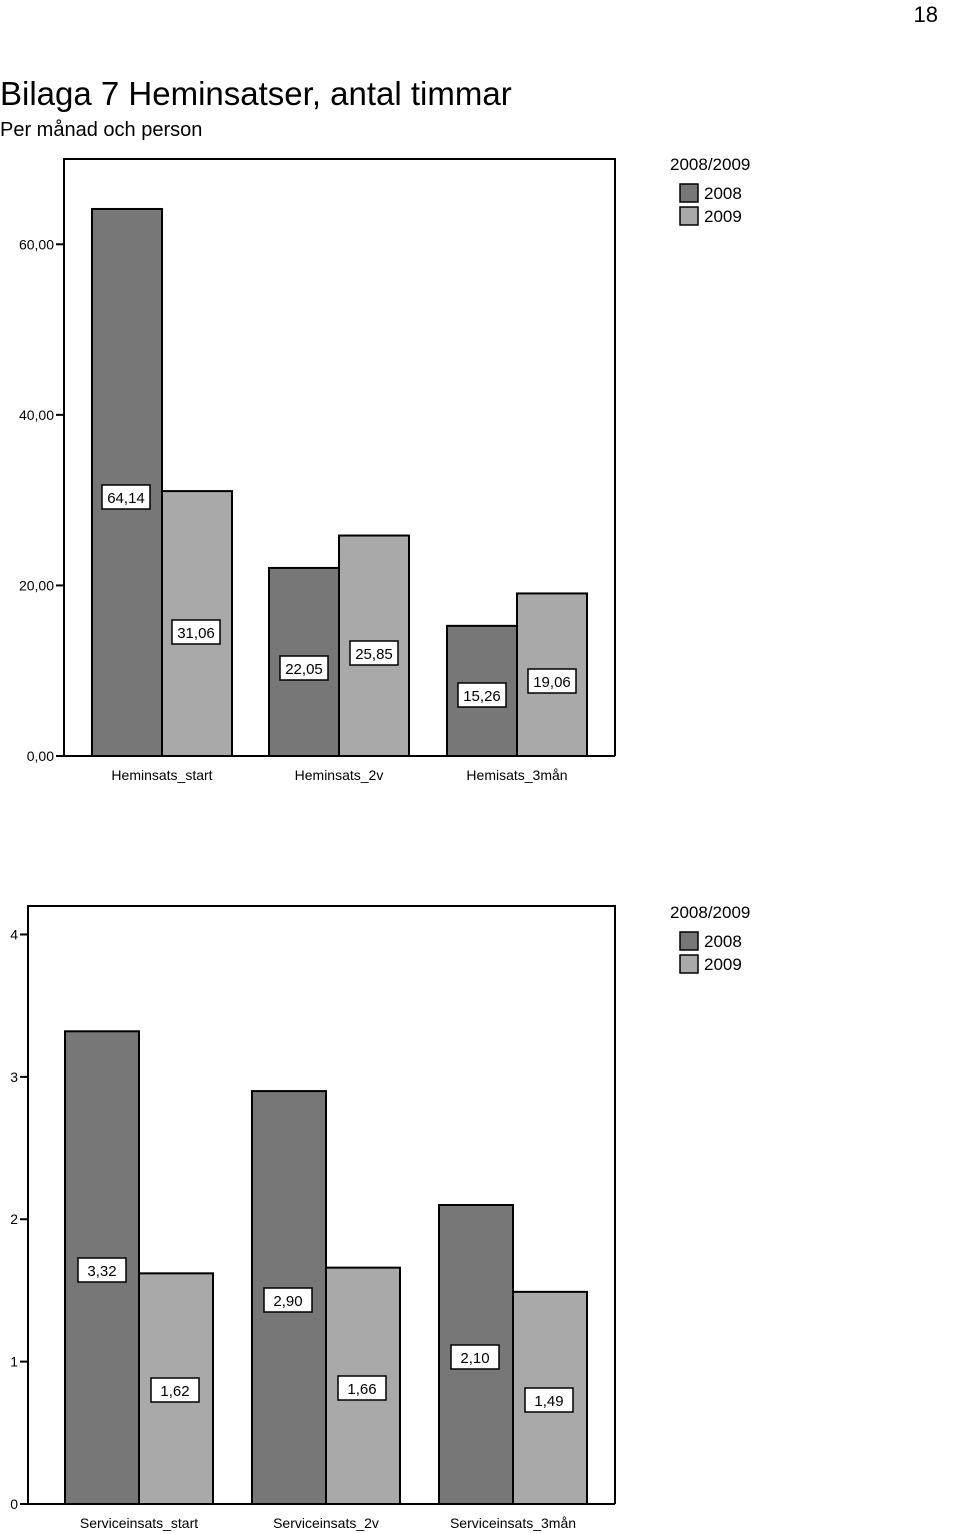  I want to click on data-label: 22,05, so click(304, 668).